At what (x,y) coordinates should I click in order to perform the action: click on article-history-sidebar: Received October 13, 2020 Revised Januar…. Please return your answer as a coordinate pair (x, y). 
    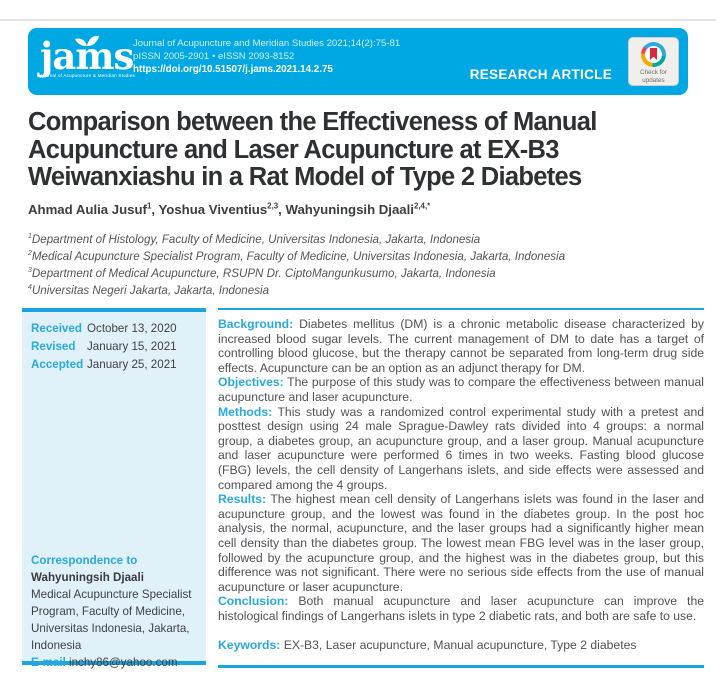
    Looking at the image, I should click on (114, 488).